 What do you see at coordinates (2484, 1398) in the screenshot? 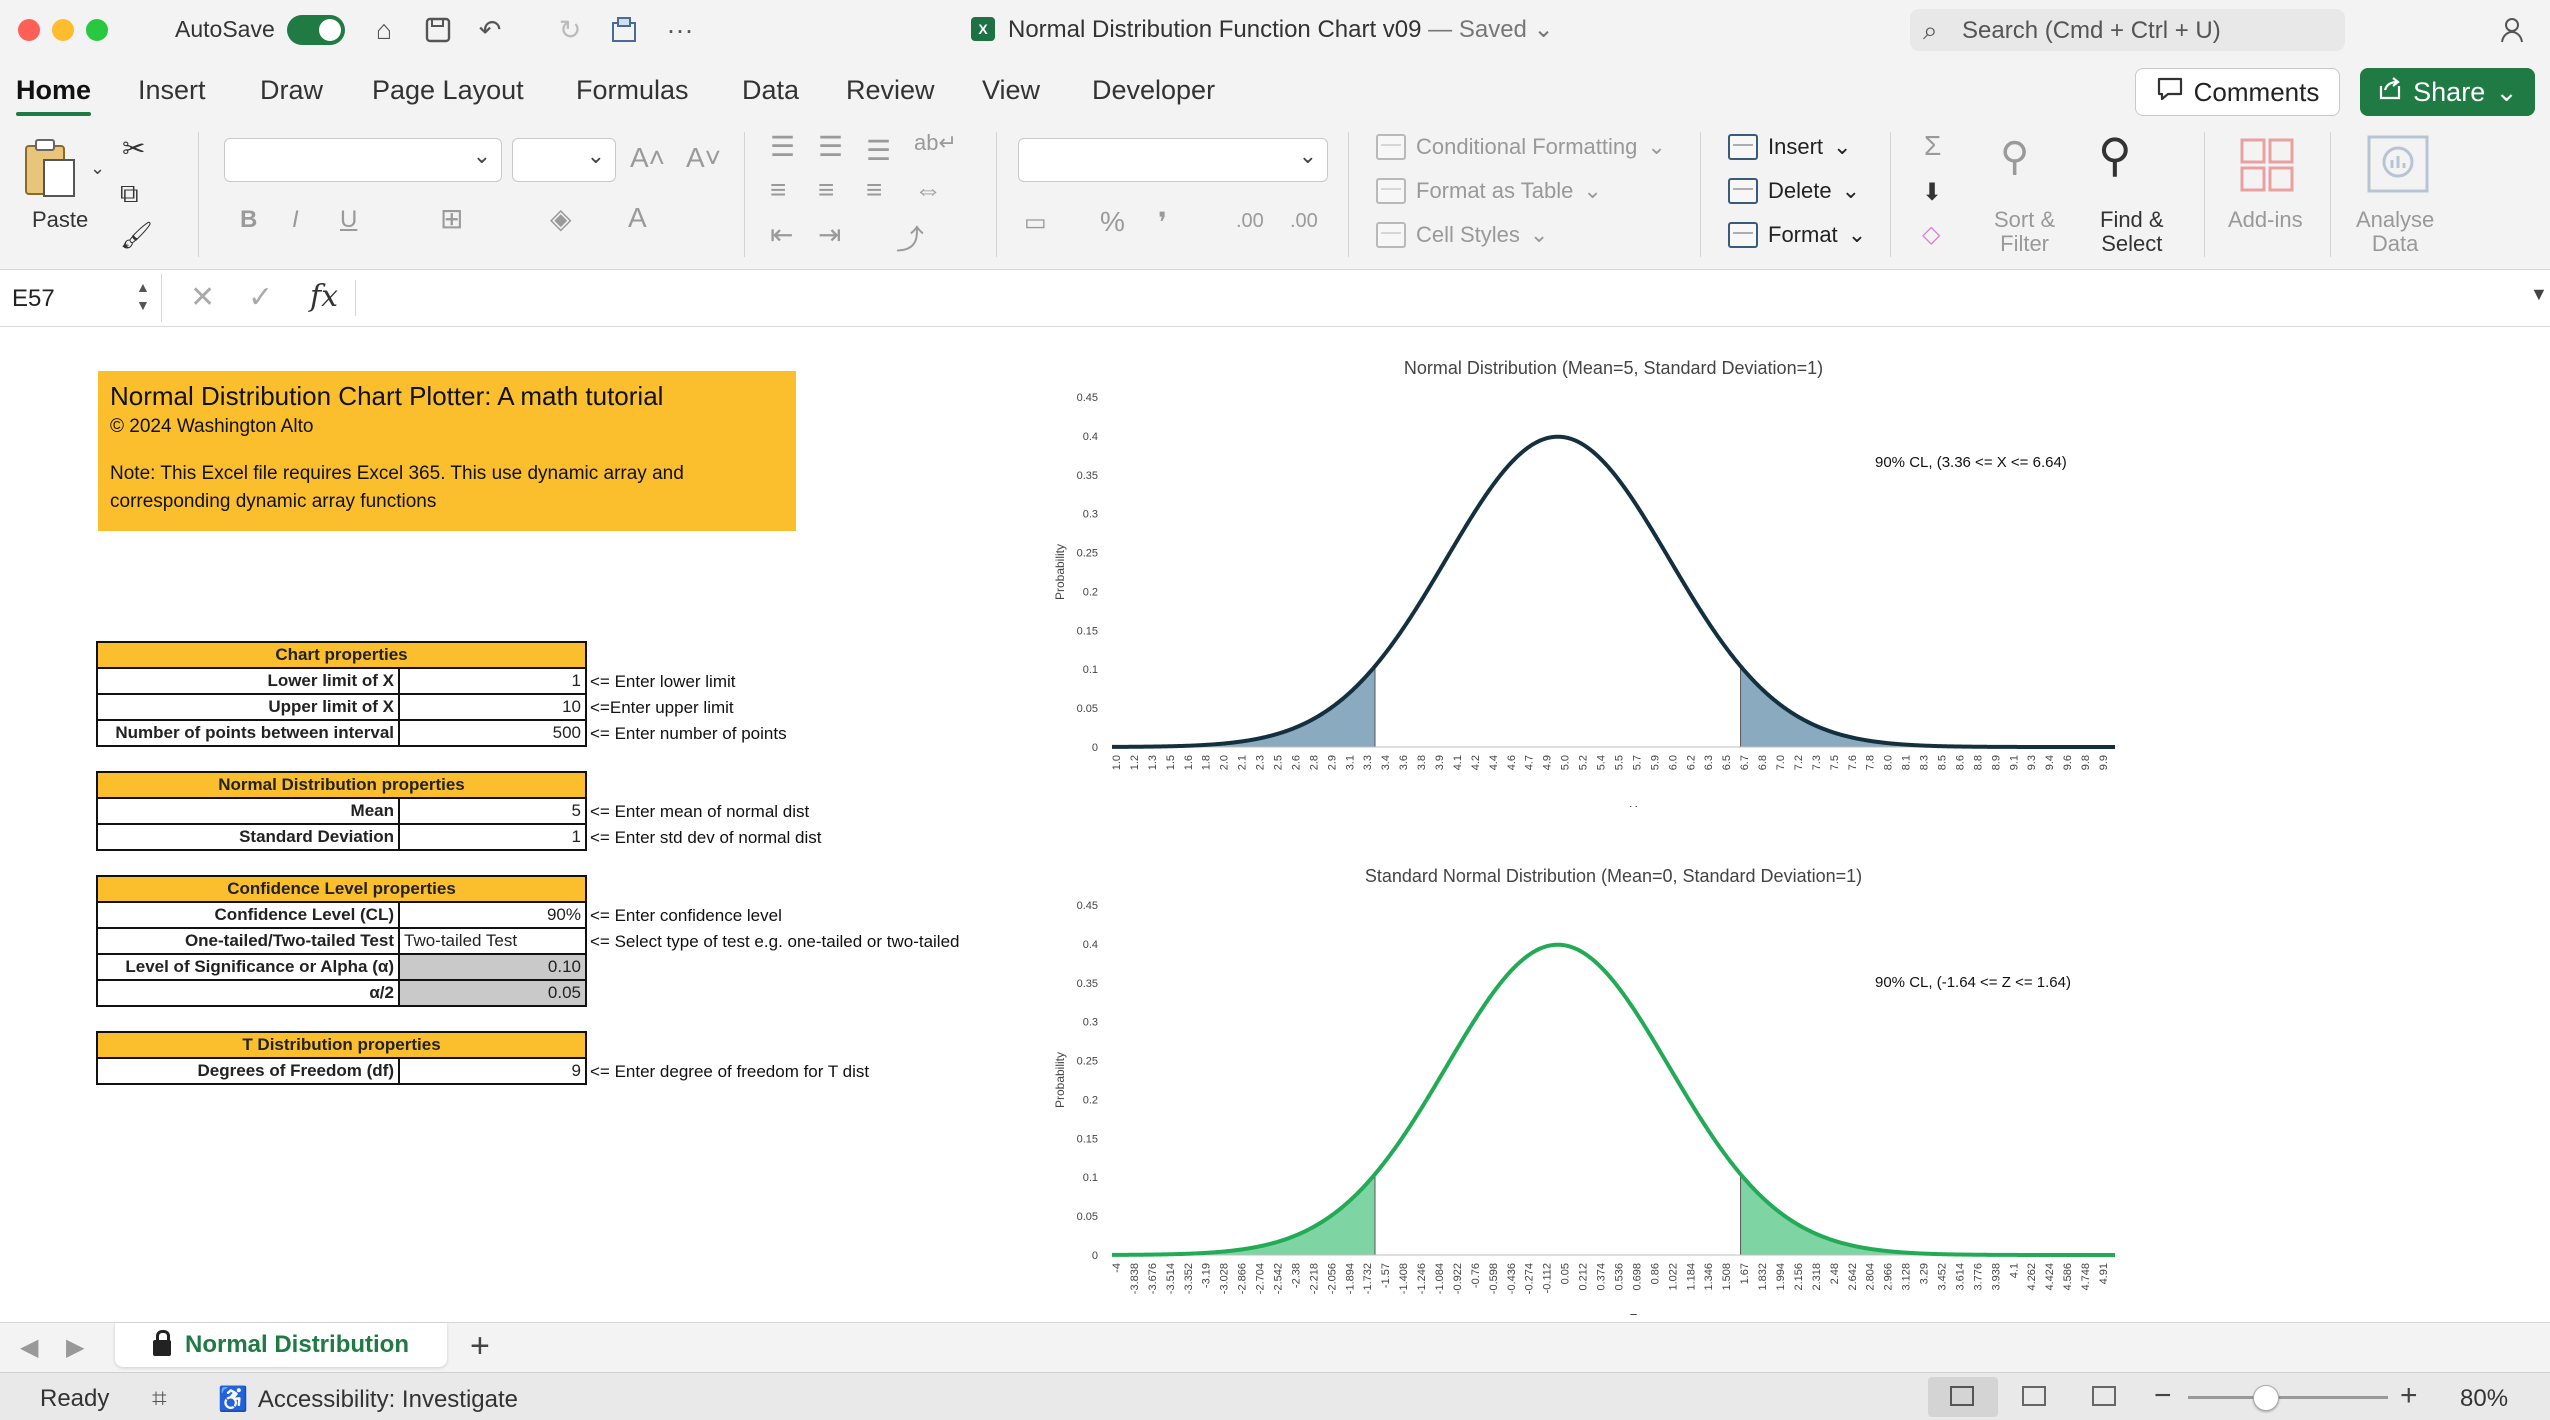
I see `zoom-percentage: 80%` at bounding box center [2484, 1398].